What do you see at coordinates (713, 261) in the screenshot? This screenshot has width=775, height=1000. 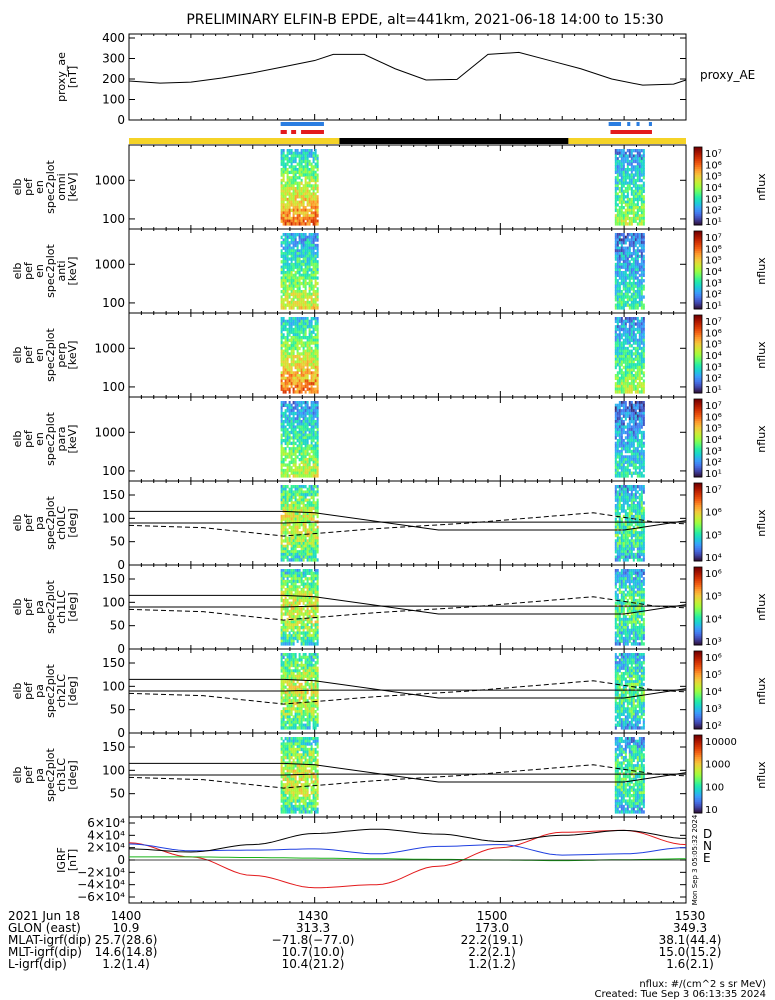 I see `colorbar-tick-label: 10⁵` at bounding box center [713, 261].